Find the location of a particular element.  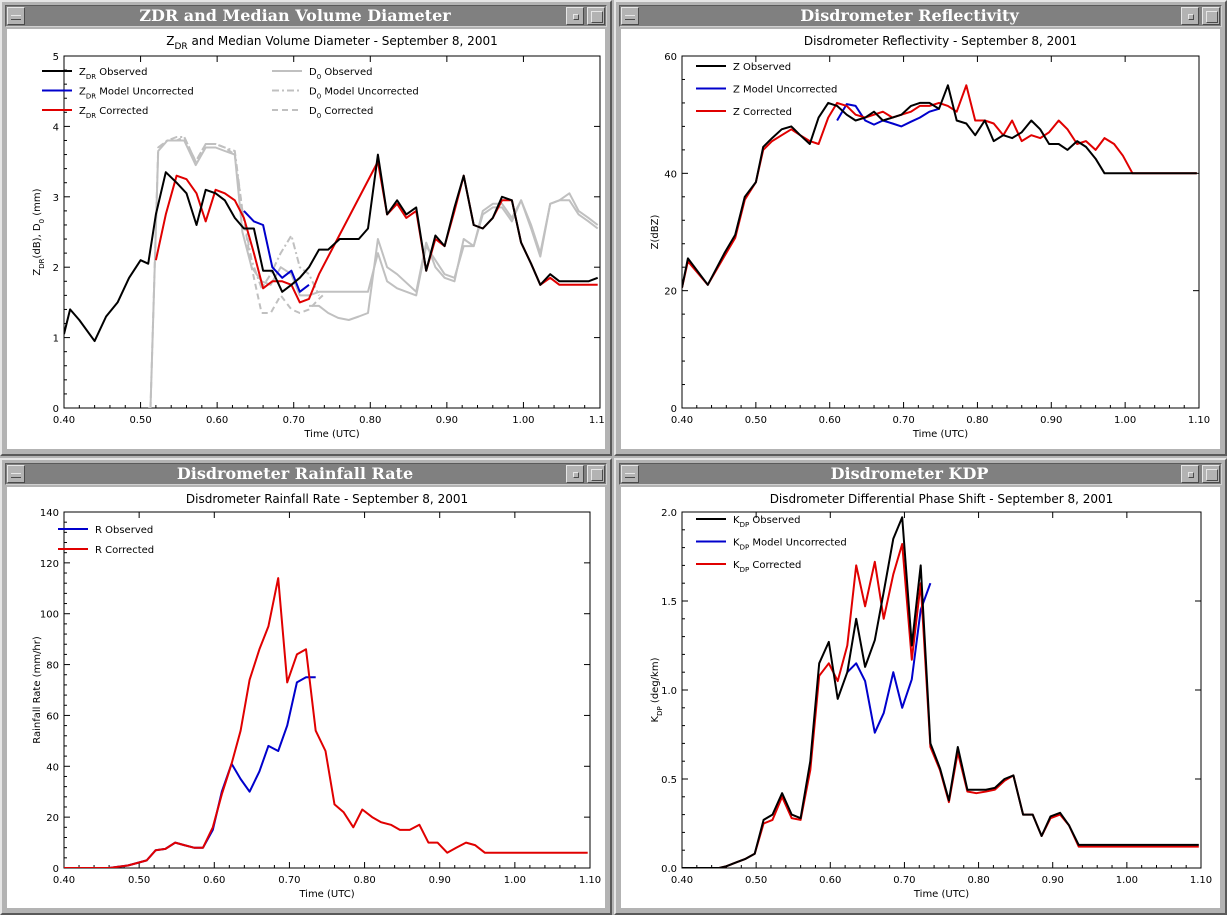

y-tick-label: 1.5 is located at coordinates (669, 602).